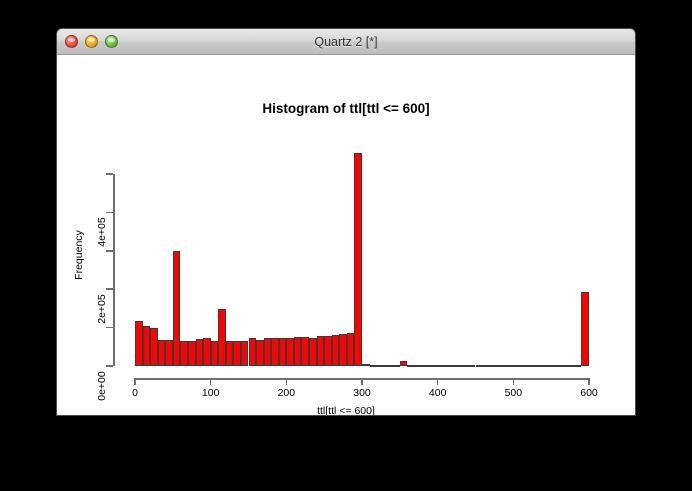  Describe the element at coordinates (513, 393) in the screenshot. I see `x-axis-tick-label: 500` at that location.